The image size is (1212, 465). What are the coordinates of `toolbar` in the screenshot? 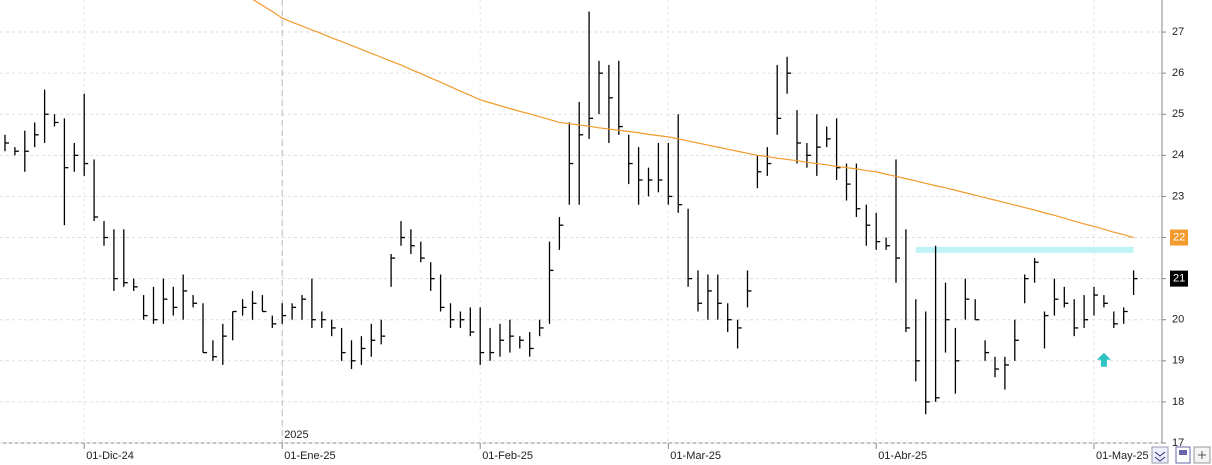 It's located at (1181, 455).